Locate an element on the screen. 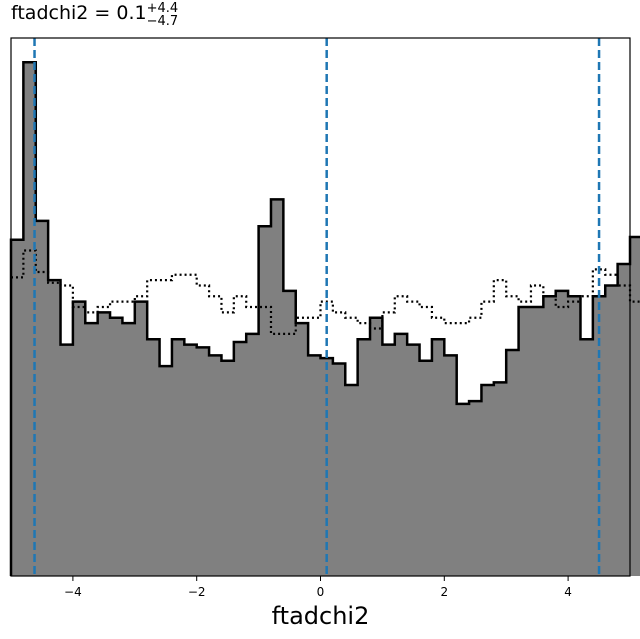 This screenshot has width=640, height=639. prior-histogram-dotted is located at coordinates (325, 292).